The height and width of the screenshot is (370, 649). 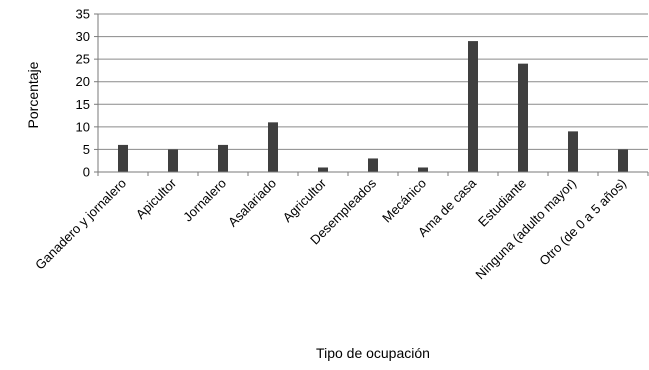 I want to click on y-tick-label: 0, so click(x=86, y=172).